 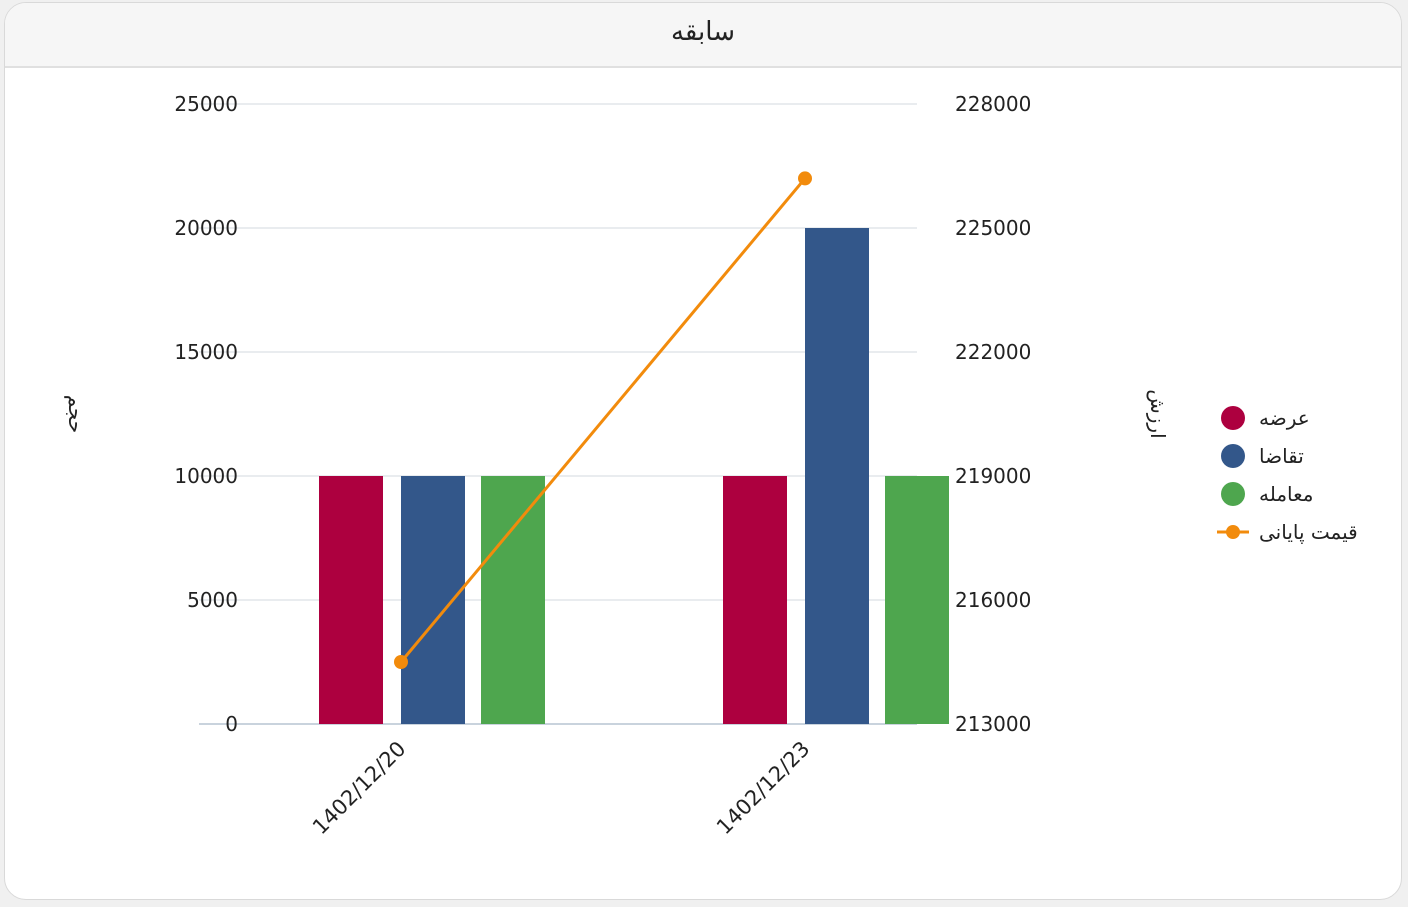 I want to click on right-tick-label: 216000, so click(x=993, y=600).